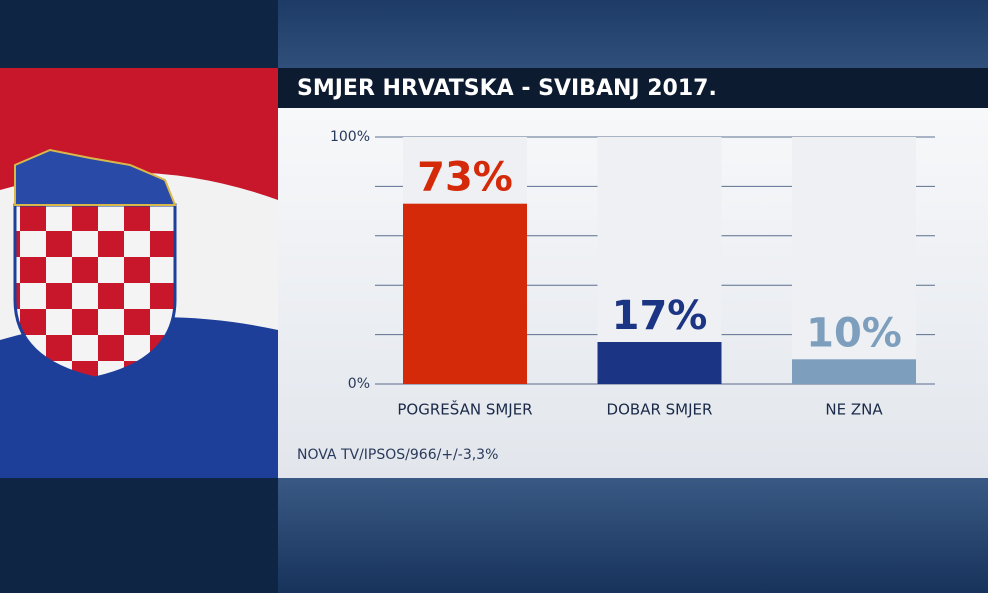 This screenshot has height=597, width=988. What do you see at coordinates (660, 410) in the screenshot?
I see `x-tick-label: DOBAR SMJER` at bounding box center [660, 410].